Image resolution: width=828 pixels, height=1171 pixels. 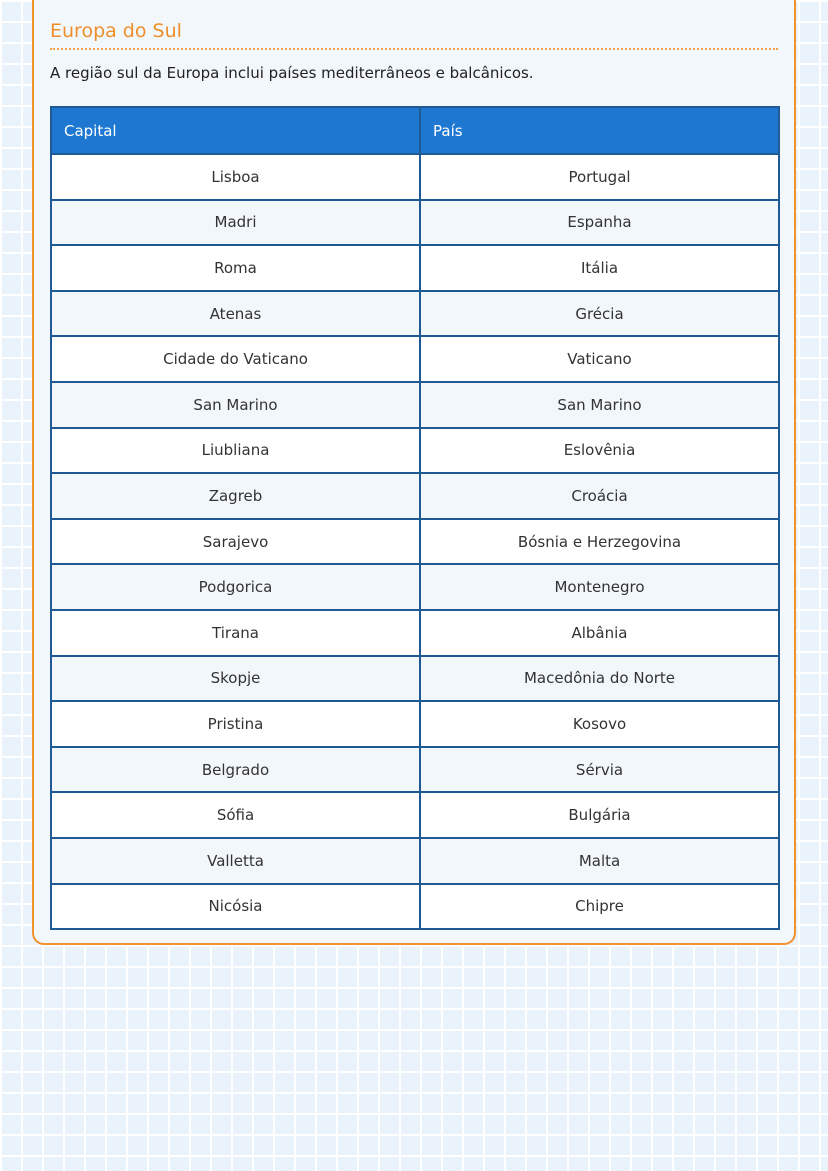 I want to click on cell-country: Kosovo, so click(x=599, y=724).